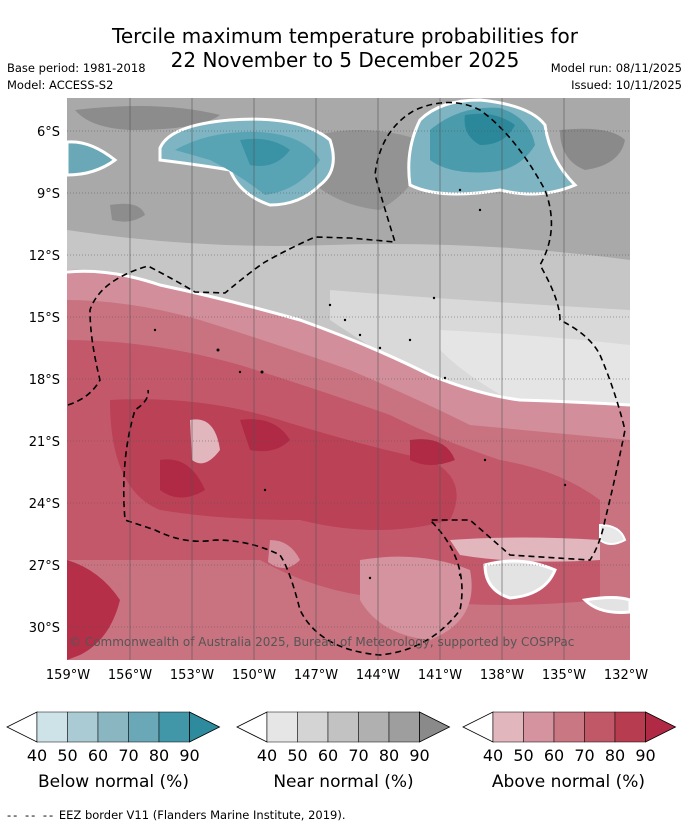 The image size is (690, 827). Describe the element at coordinates (254, 675) in the screenshot. I see `lon-tick: 150°W` at that location.